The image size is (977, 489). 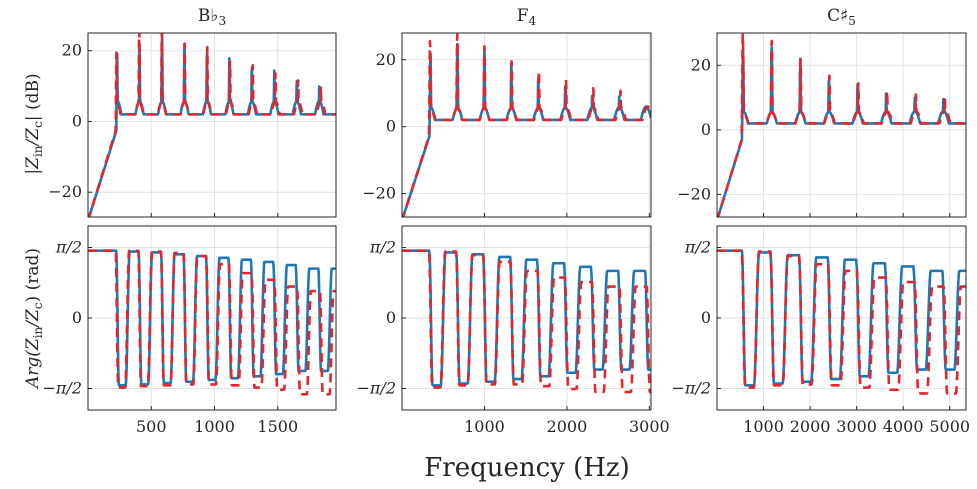 I want to click on phase-axis-label: Arg(Zin​/Zc​) (rad), so click(x=34, y=319).